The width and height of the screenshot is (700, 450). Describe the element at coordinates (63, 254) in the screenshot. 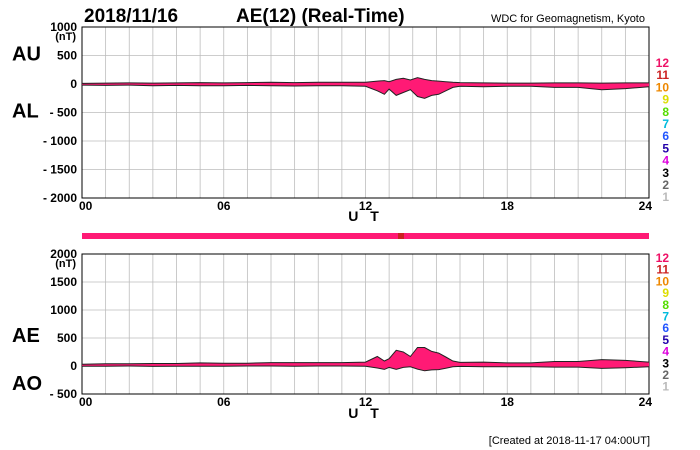

I see `y-tick-label: 2000` at that location.